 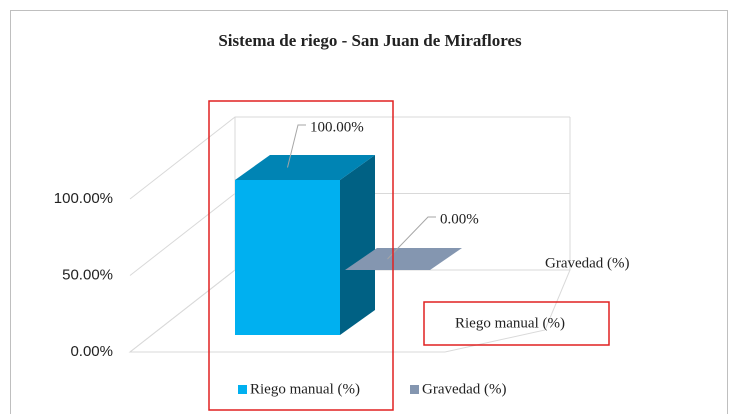 I want to click on y-tick-label: 100.00%, so click(x=83, y=198).